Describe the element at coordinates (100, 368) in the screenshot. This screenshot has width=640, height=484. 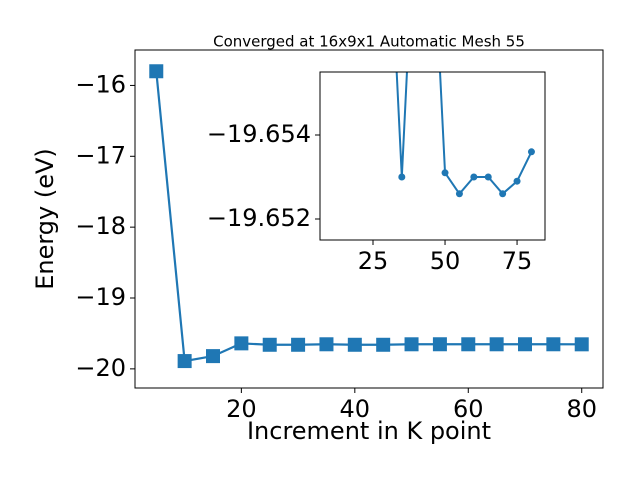
I see `y-tick-label: −20` at that location.